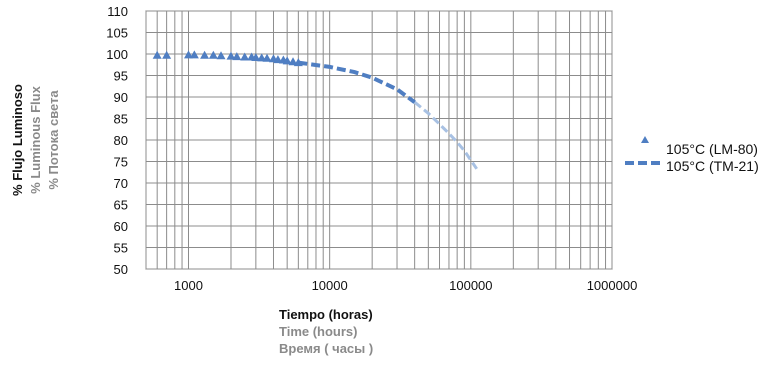 The image size is (784, 365). What do you see at coordinates (117, 11) in the screenshot?
I see `y-tick-label: 110` at bounding box center [117, 11].